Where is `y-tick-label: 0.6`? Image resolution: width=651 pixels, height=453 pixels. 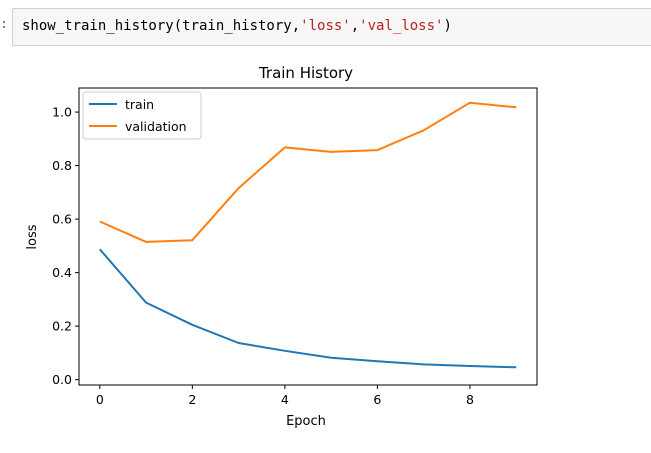 y-tick-label: 0.6 is located at coordinates (62, 219).